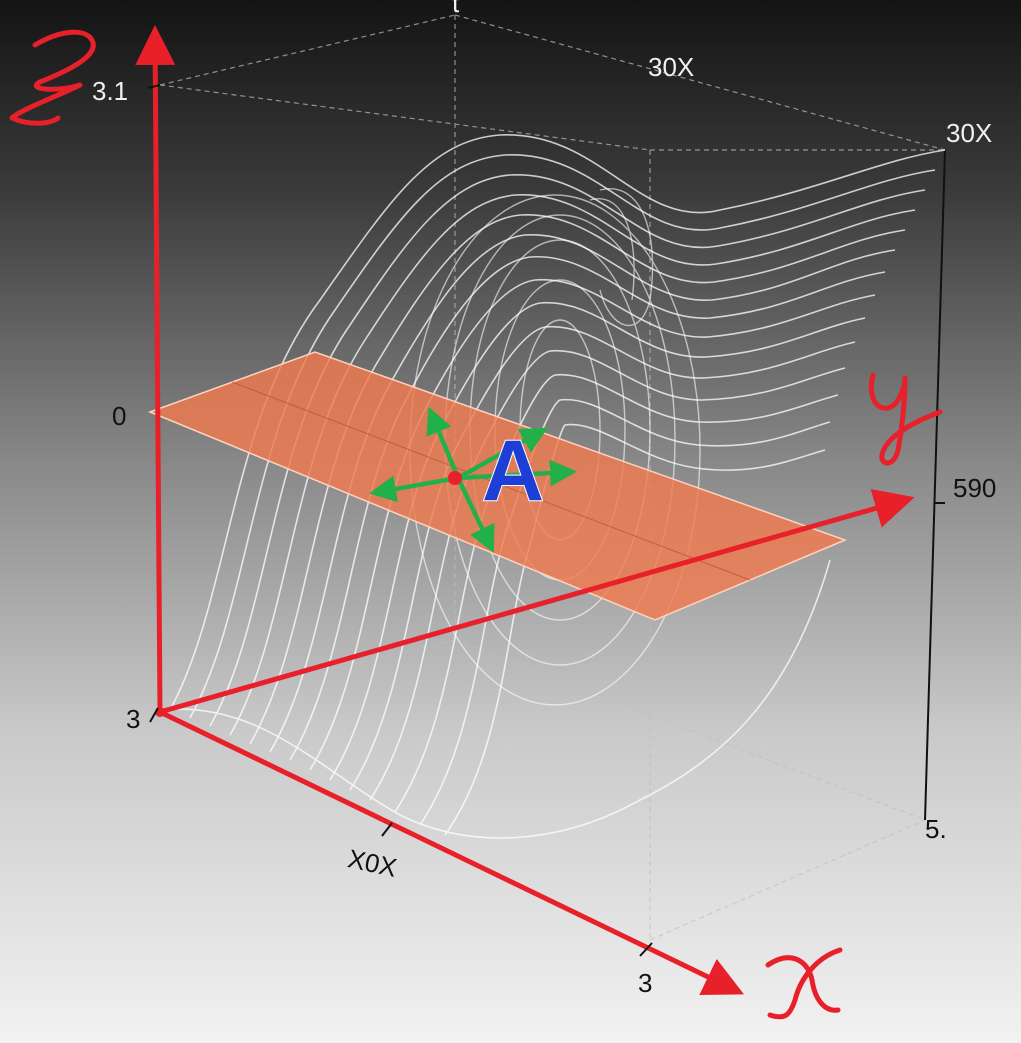 The height and width of the screenshot is (1043, 1021). What do you see at coordinates (414, 489) in the screenshot?
I see `vector-left` at bounding box center [414, 489].